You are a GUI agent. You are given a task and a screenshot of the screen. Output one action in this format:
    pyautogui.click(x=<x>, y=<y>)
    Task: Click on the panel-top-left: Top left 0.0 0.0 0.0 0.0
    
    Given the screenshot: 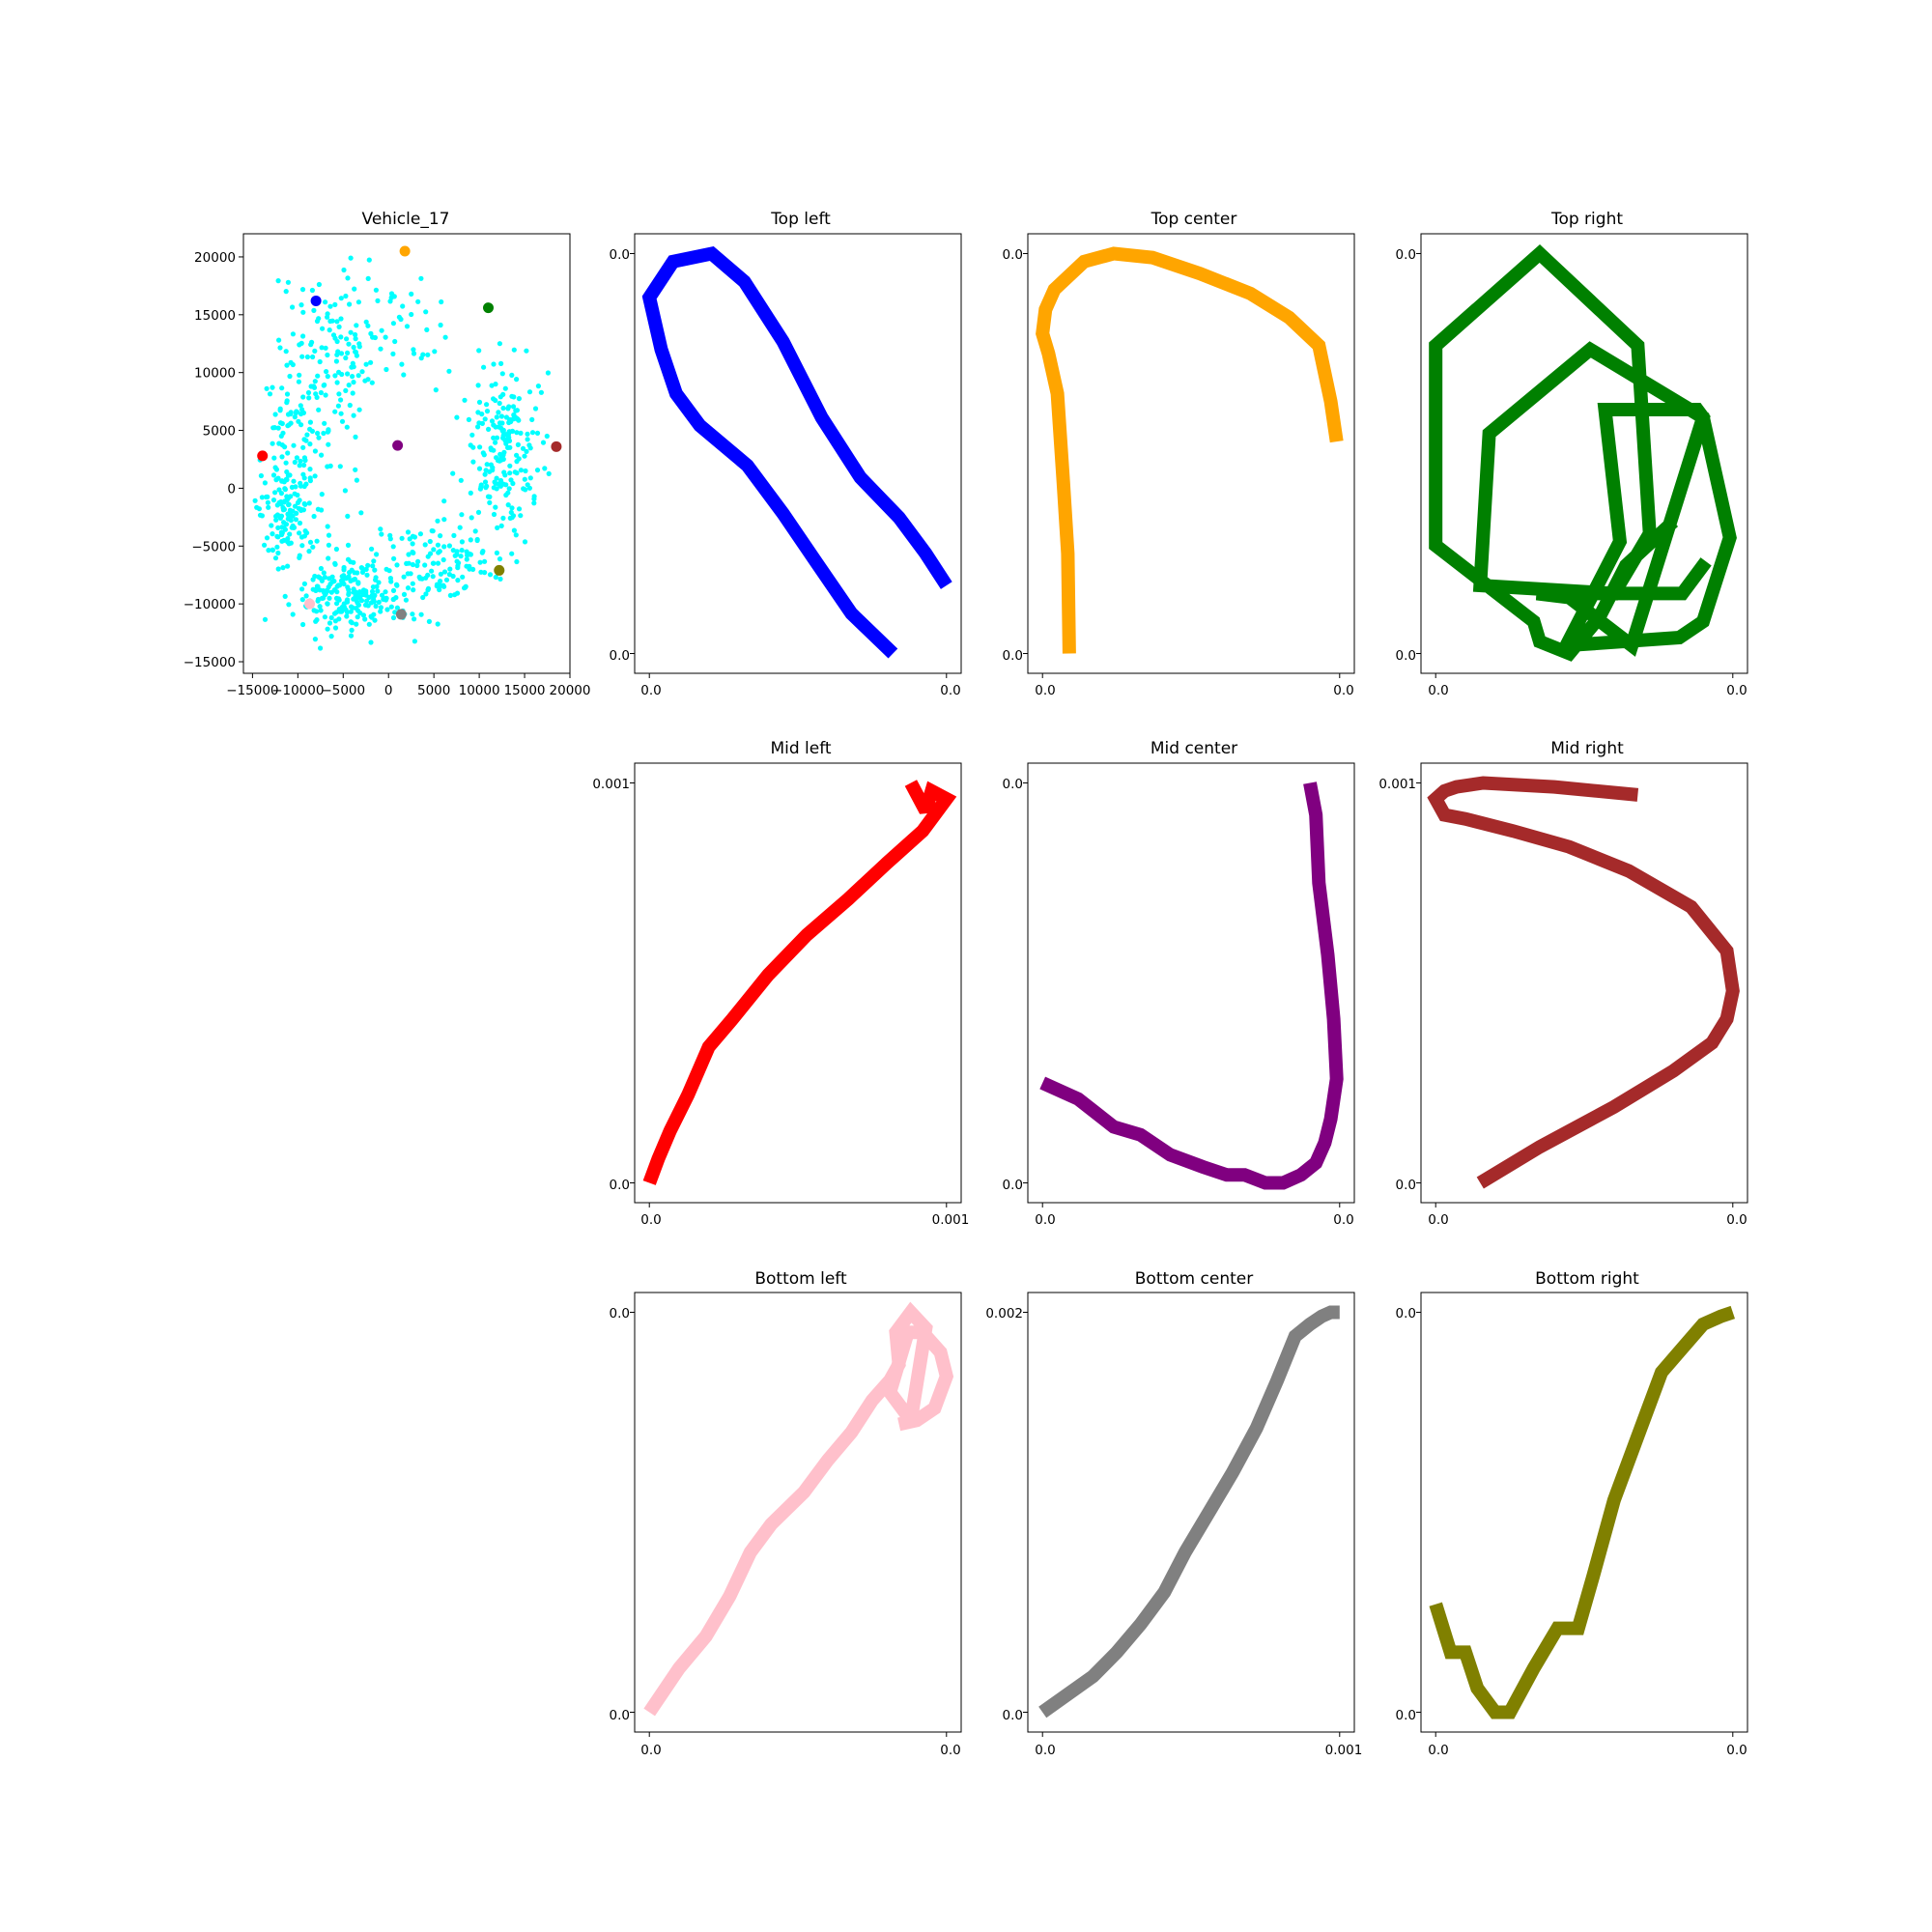 What is the action you would take?
    pyautogui.click(x=786, y=454)
    